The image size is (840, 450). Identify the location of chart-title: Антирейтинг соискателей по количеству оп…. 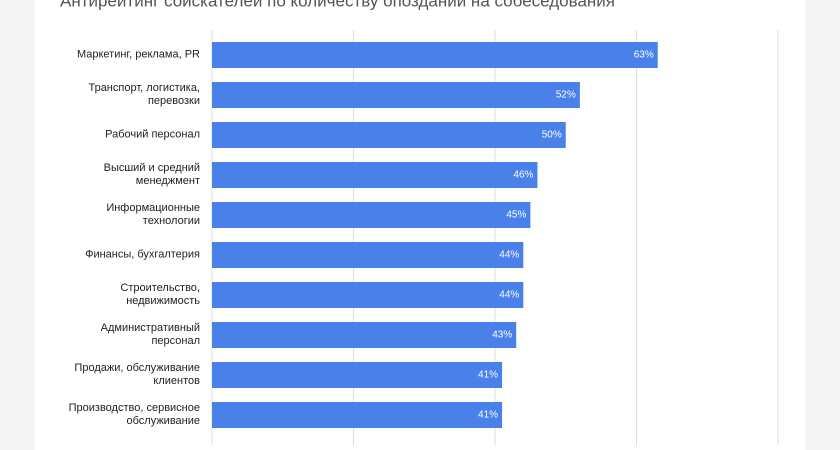
(337, 5).